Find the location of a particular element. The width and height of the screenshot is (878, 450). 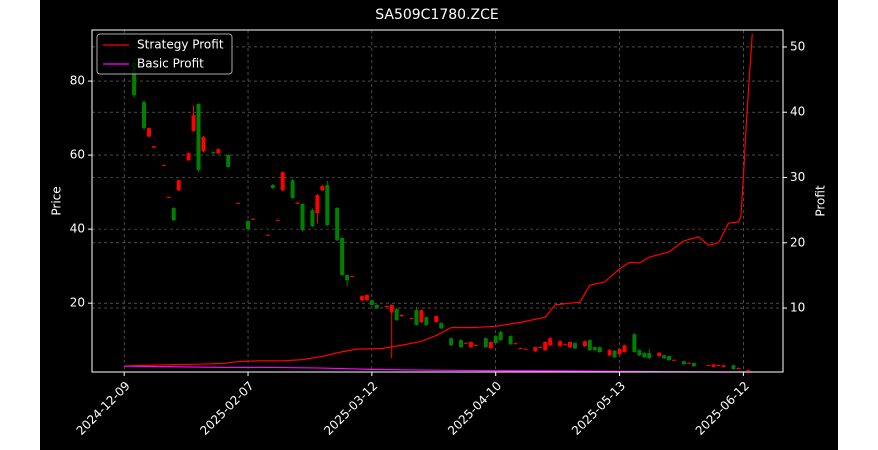

y-tick-label: 40 is located at coordinates (77, 229).